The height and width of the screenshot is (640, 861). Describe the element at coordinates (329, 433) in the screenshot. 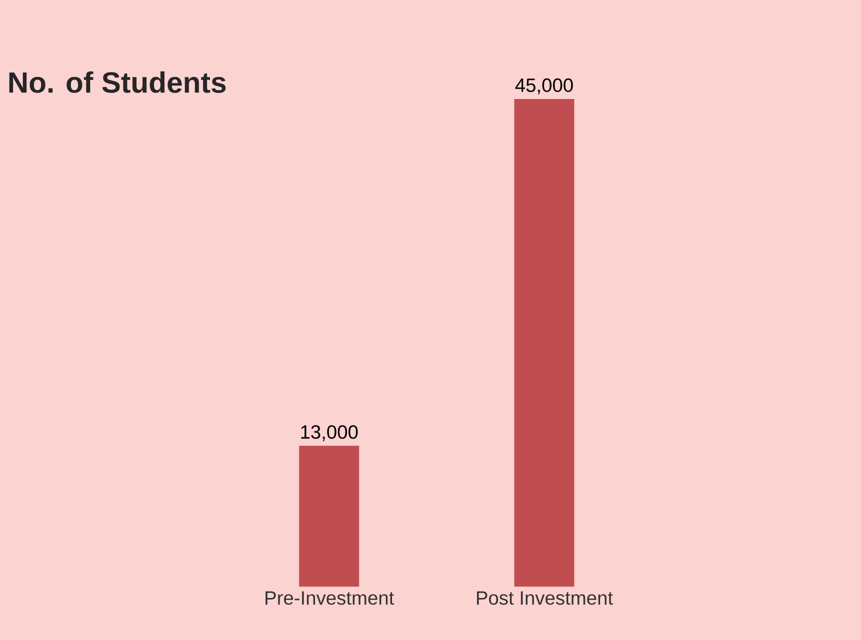

I see `data-label: 13,000` at that location.